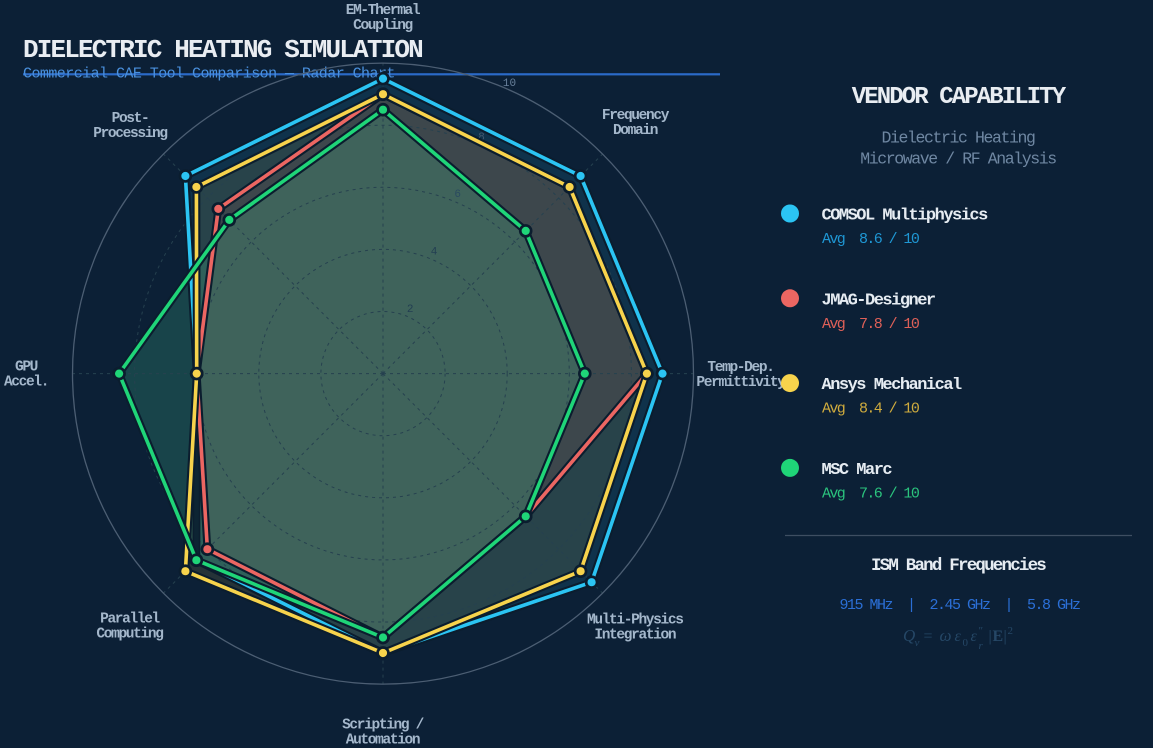 The height and width of the screenshot is (748, 1153). I want to click on svg-text:915 MHz | 2.45 GHz | 5.8 G: 915 MHz | 2.45 GHz | 5.8 GHz, so click(959, 605).